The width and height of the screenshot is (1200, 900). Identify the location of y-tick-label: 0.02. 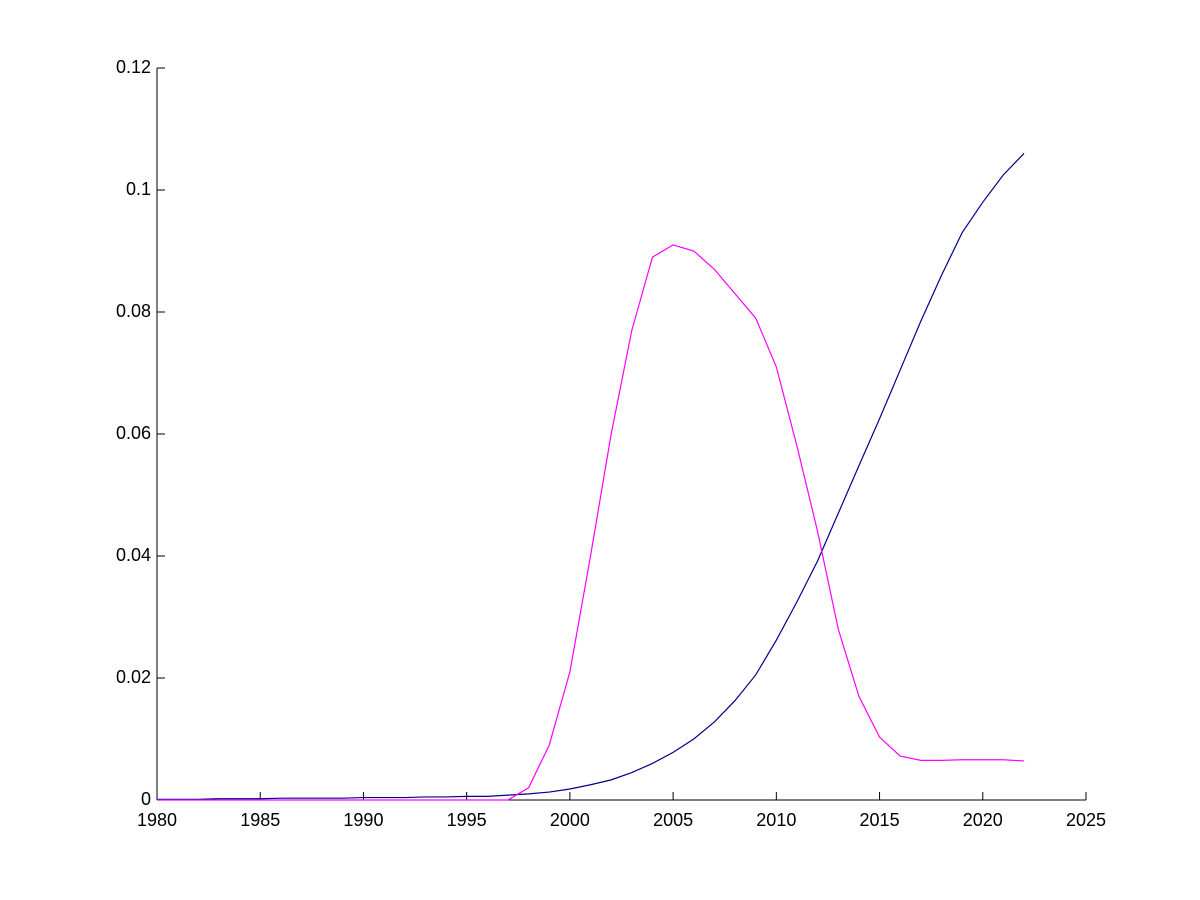
(133, 677).